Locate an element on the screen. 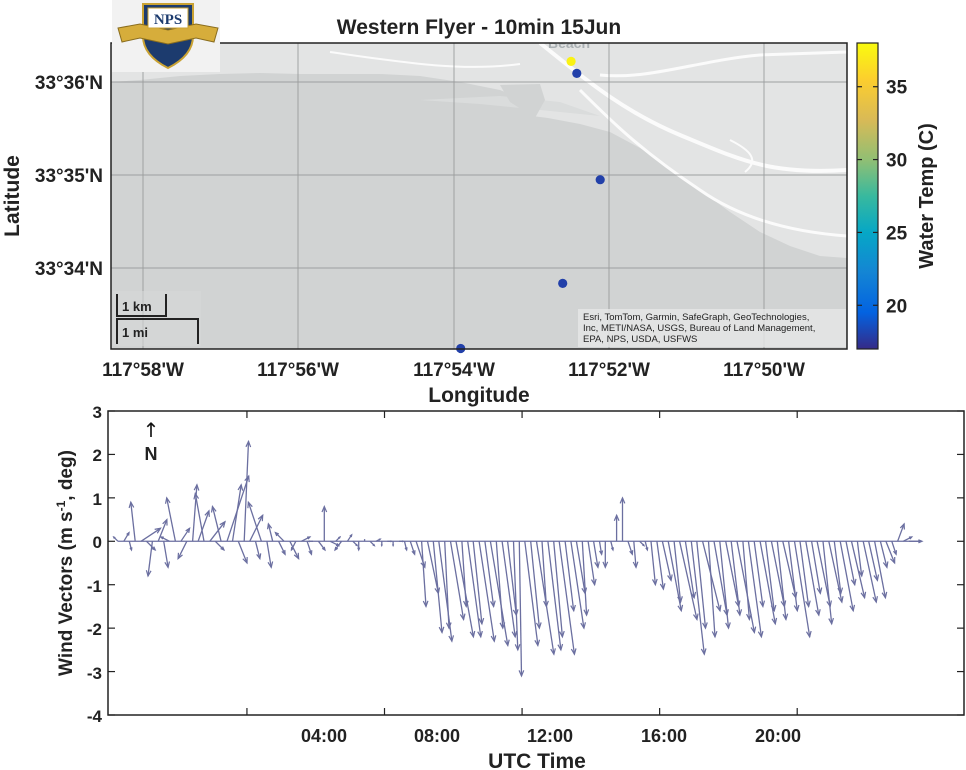 The width and height of the screenshot is (966, 770). wind-y-tick: 3 is located at coordinates (97, 412).